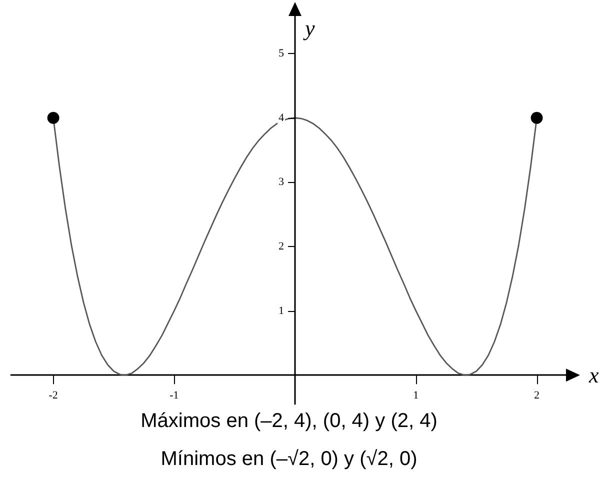 The height and width of the screenshot is (484, 611). I want to click on text: Máximos en (–2, 4), (0, 4) y (2, 4), so click(289, 421).